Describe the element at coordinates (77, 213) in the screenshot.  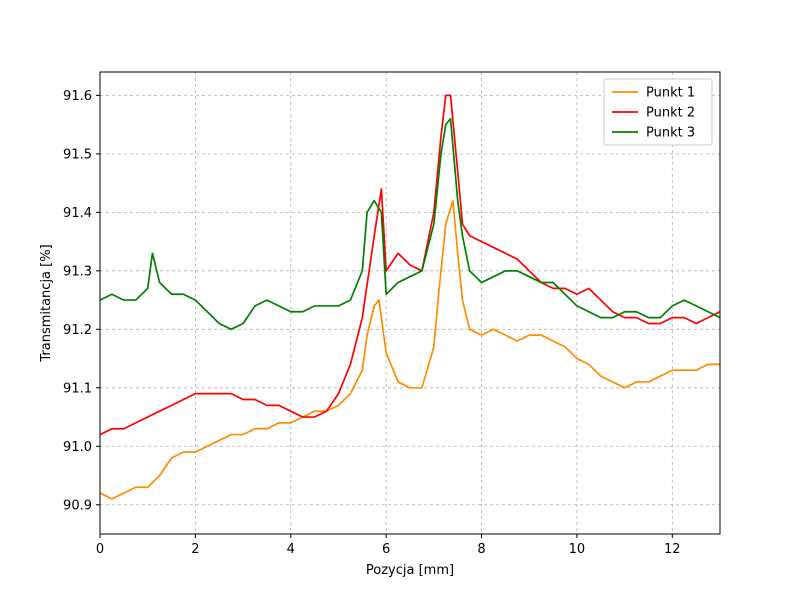
I see `y-tick-label: 91.4` at that location.